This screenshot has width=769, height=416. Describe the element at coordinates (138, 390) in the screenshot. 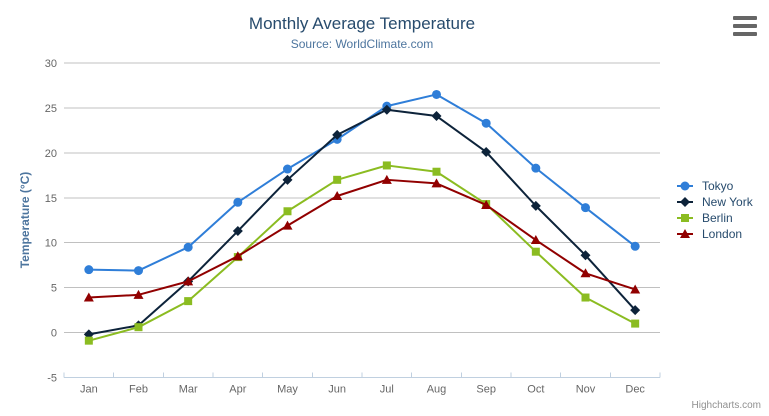

I see `x-axis-label-feb: Feb` at that location.